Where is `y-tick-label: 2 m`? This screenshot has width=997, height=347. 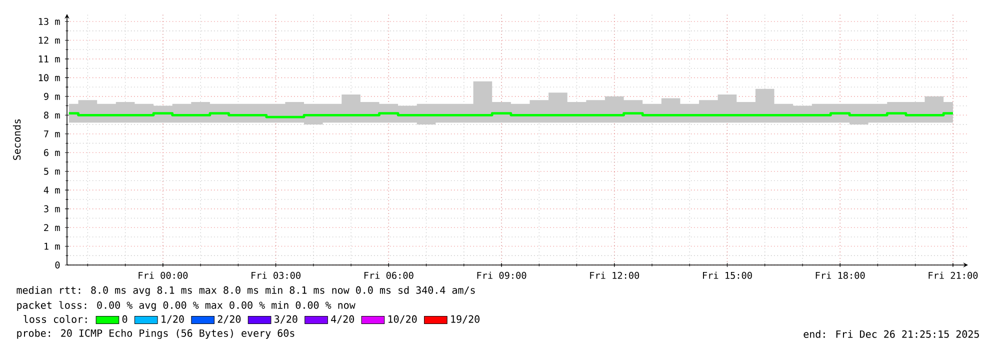 y-tick-label: 2 m is located at coordinates (52, 227).